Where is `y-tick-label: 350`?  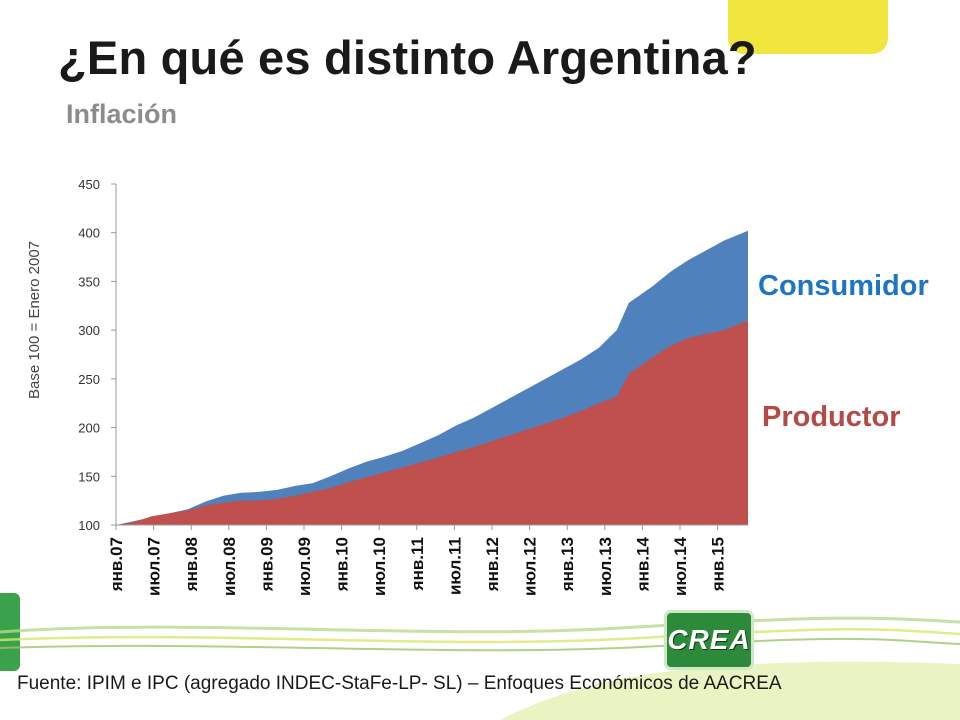 y-tick-label: 350 is located at coordinates (89, 281).